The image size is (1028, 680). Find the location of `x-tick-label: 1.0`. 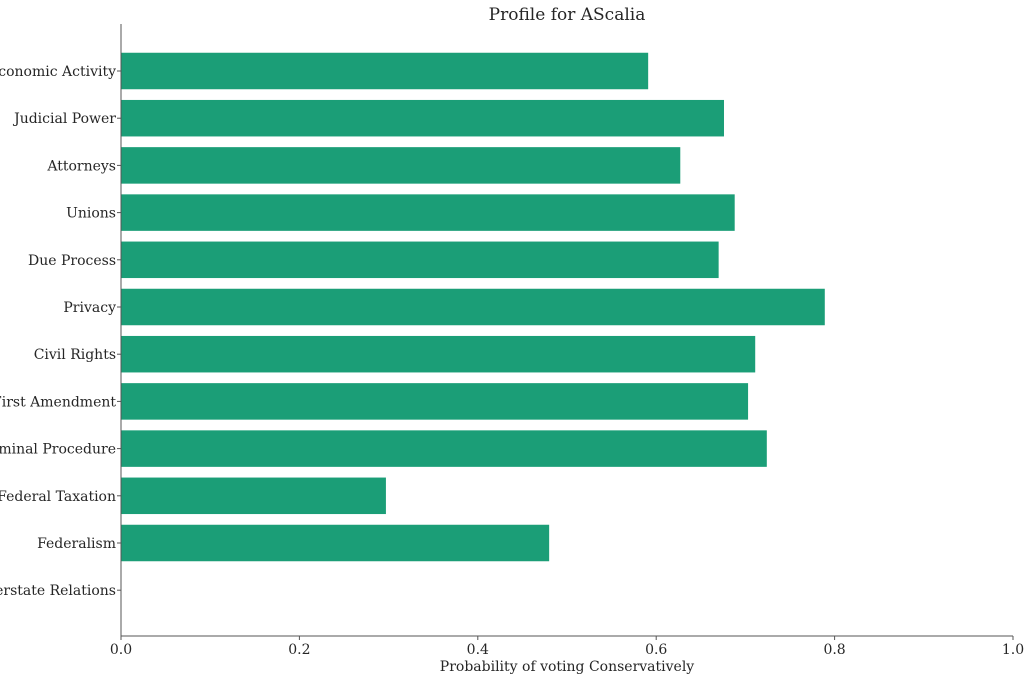

x-tick-label: 1.0 is located at coordinates (1013, 650).